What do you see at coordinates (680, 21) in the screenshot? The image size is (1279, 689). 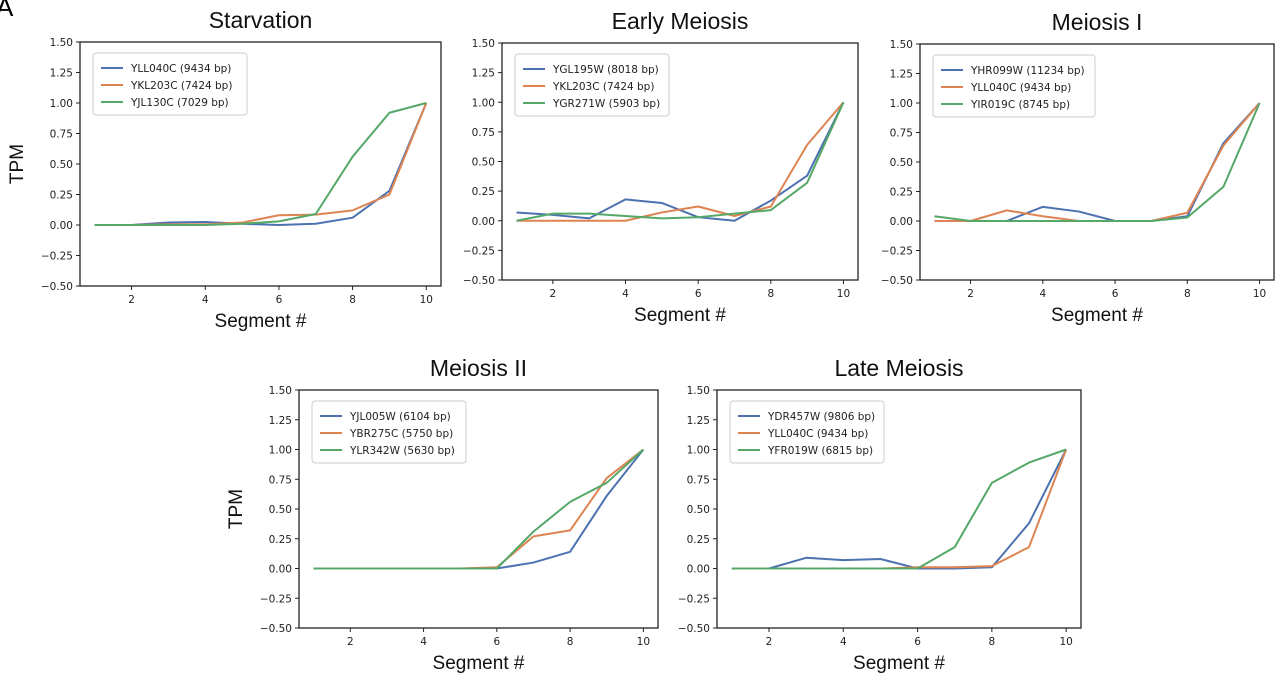 I see `chart-title: Early Meiosis` at bounding box center [680, 21].